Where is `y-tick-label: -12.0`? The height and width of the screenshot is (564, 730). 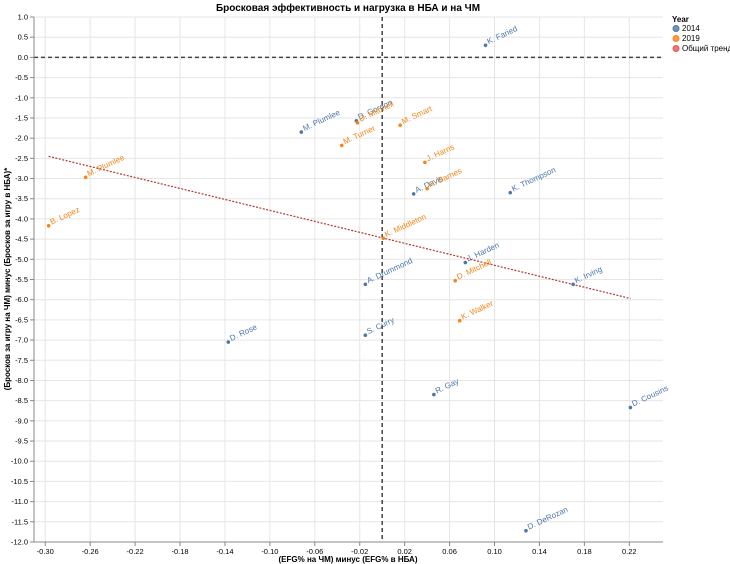
y-tick-label: -12.0 is located at coordinates (19, 542).